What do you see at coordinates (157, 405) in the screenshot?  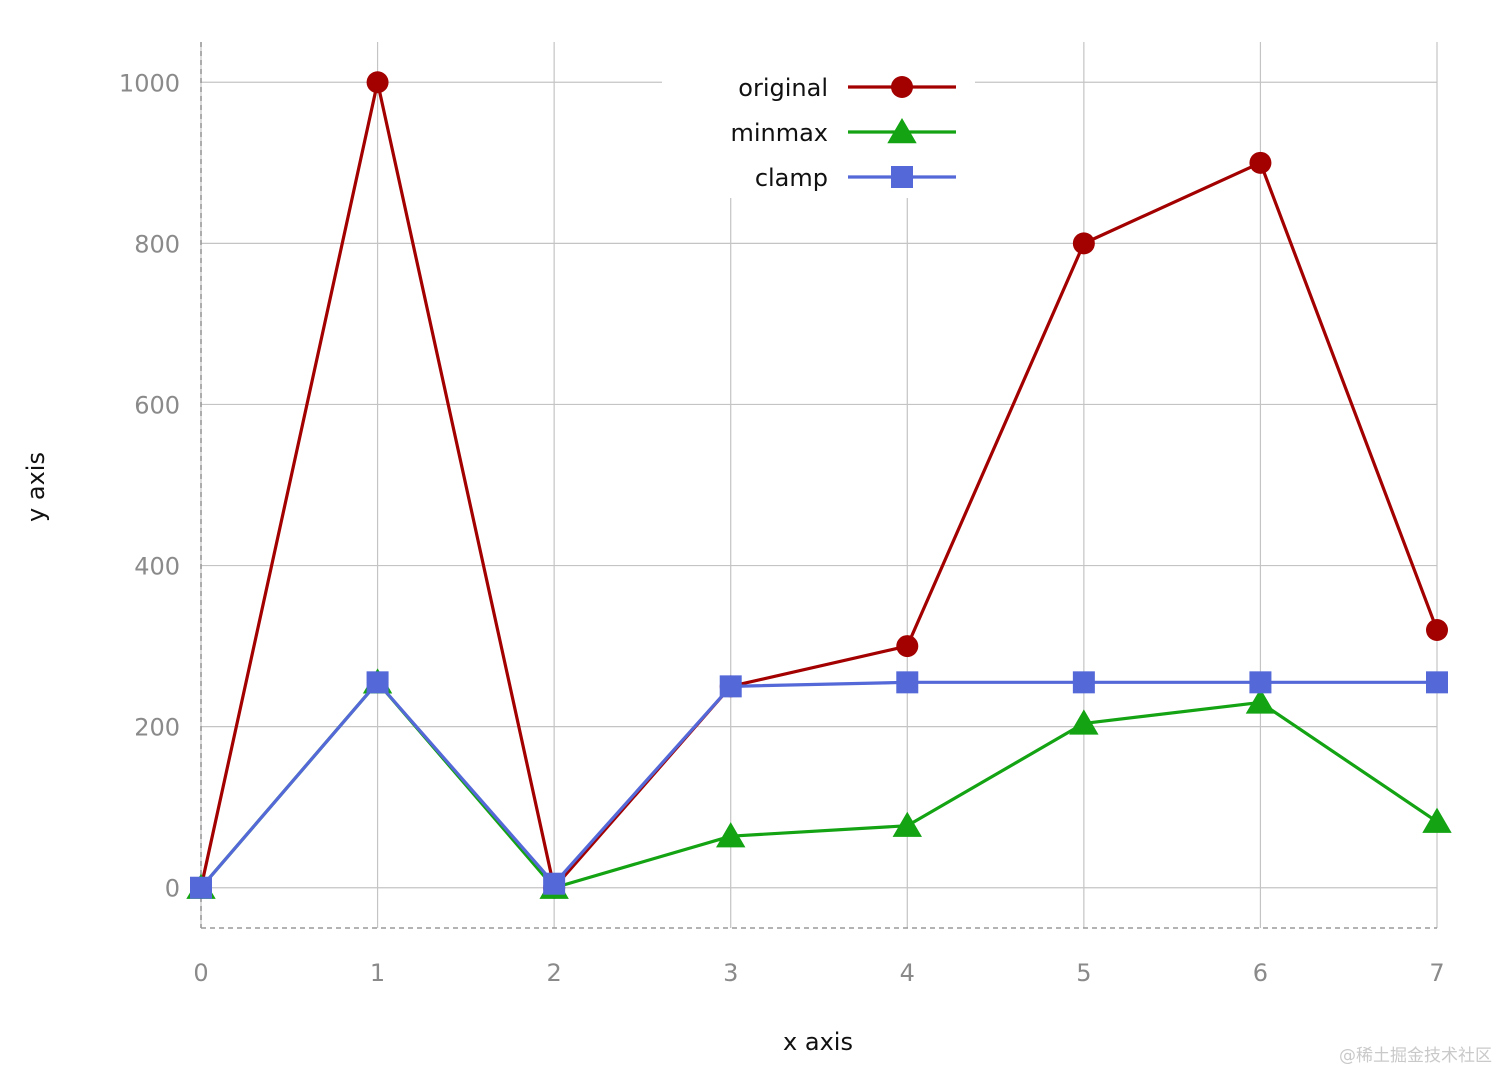 I see `y-tick-label: 600` at bounding box center [157, 405].